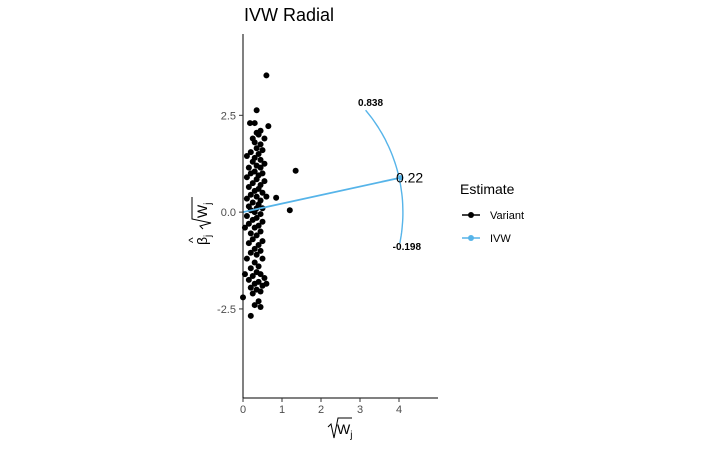 The width and height of the screenshot is (720, 451). I want to click on ivw-layer: 0.838 -0.198 0.22, so click(332, 175).